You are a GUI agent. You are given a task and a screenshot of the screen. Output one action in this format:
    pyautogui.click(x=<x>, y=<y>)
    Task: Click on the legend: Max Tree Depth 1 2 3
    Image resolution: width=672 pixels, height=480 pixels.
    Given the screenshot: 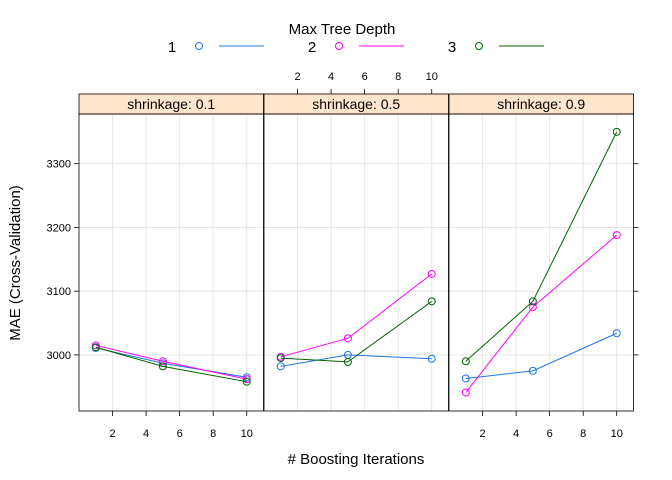 What is the action you would take?
    pyautogui.click(x=356, y=38)
    